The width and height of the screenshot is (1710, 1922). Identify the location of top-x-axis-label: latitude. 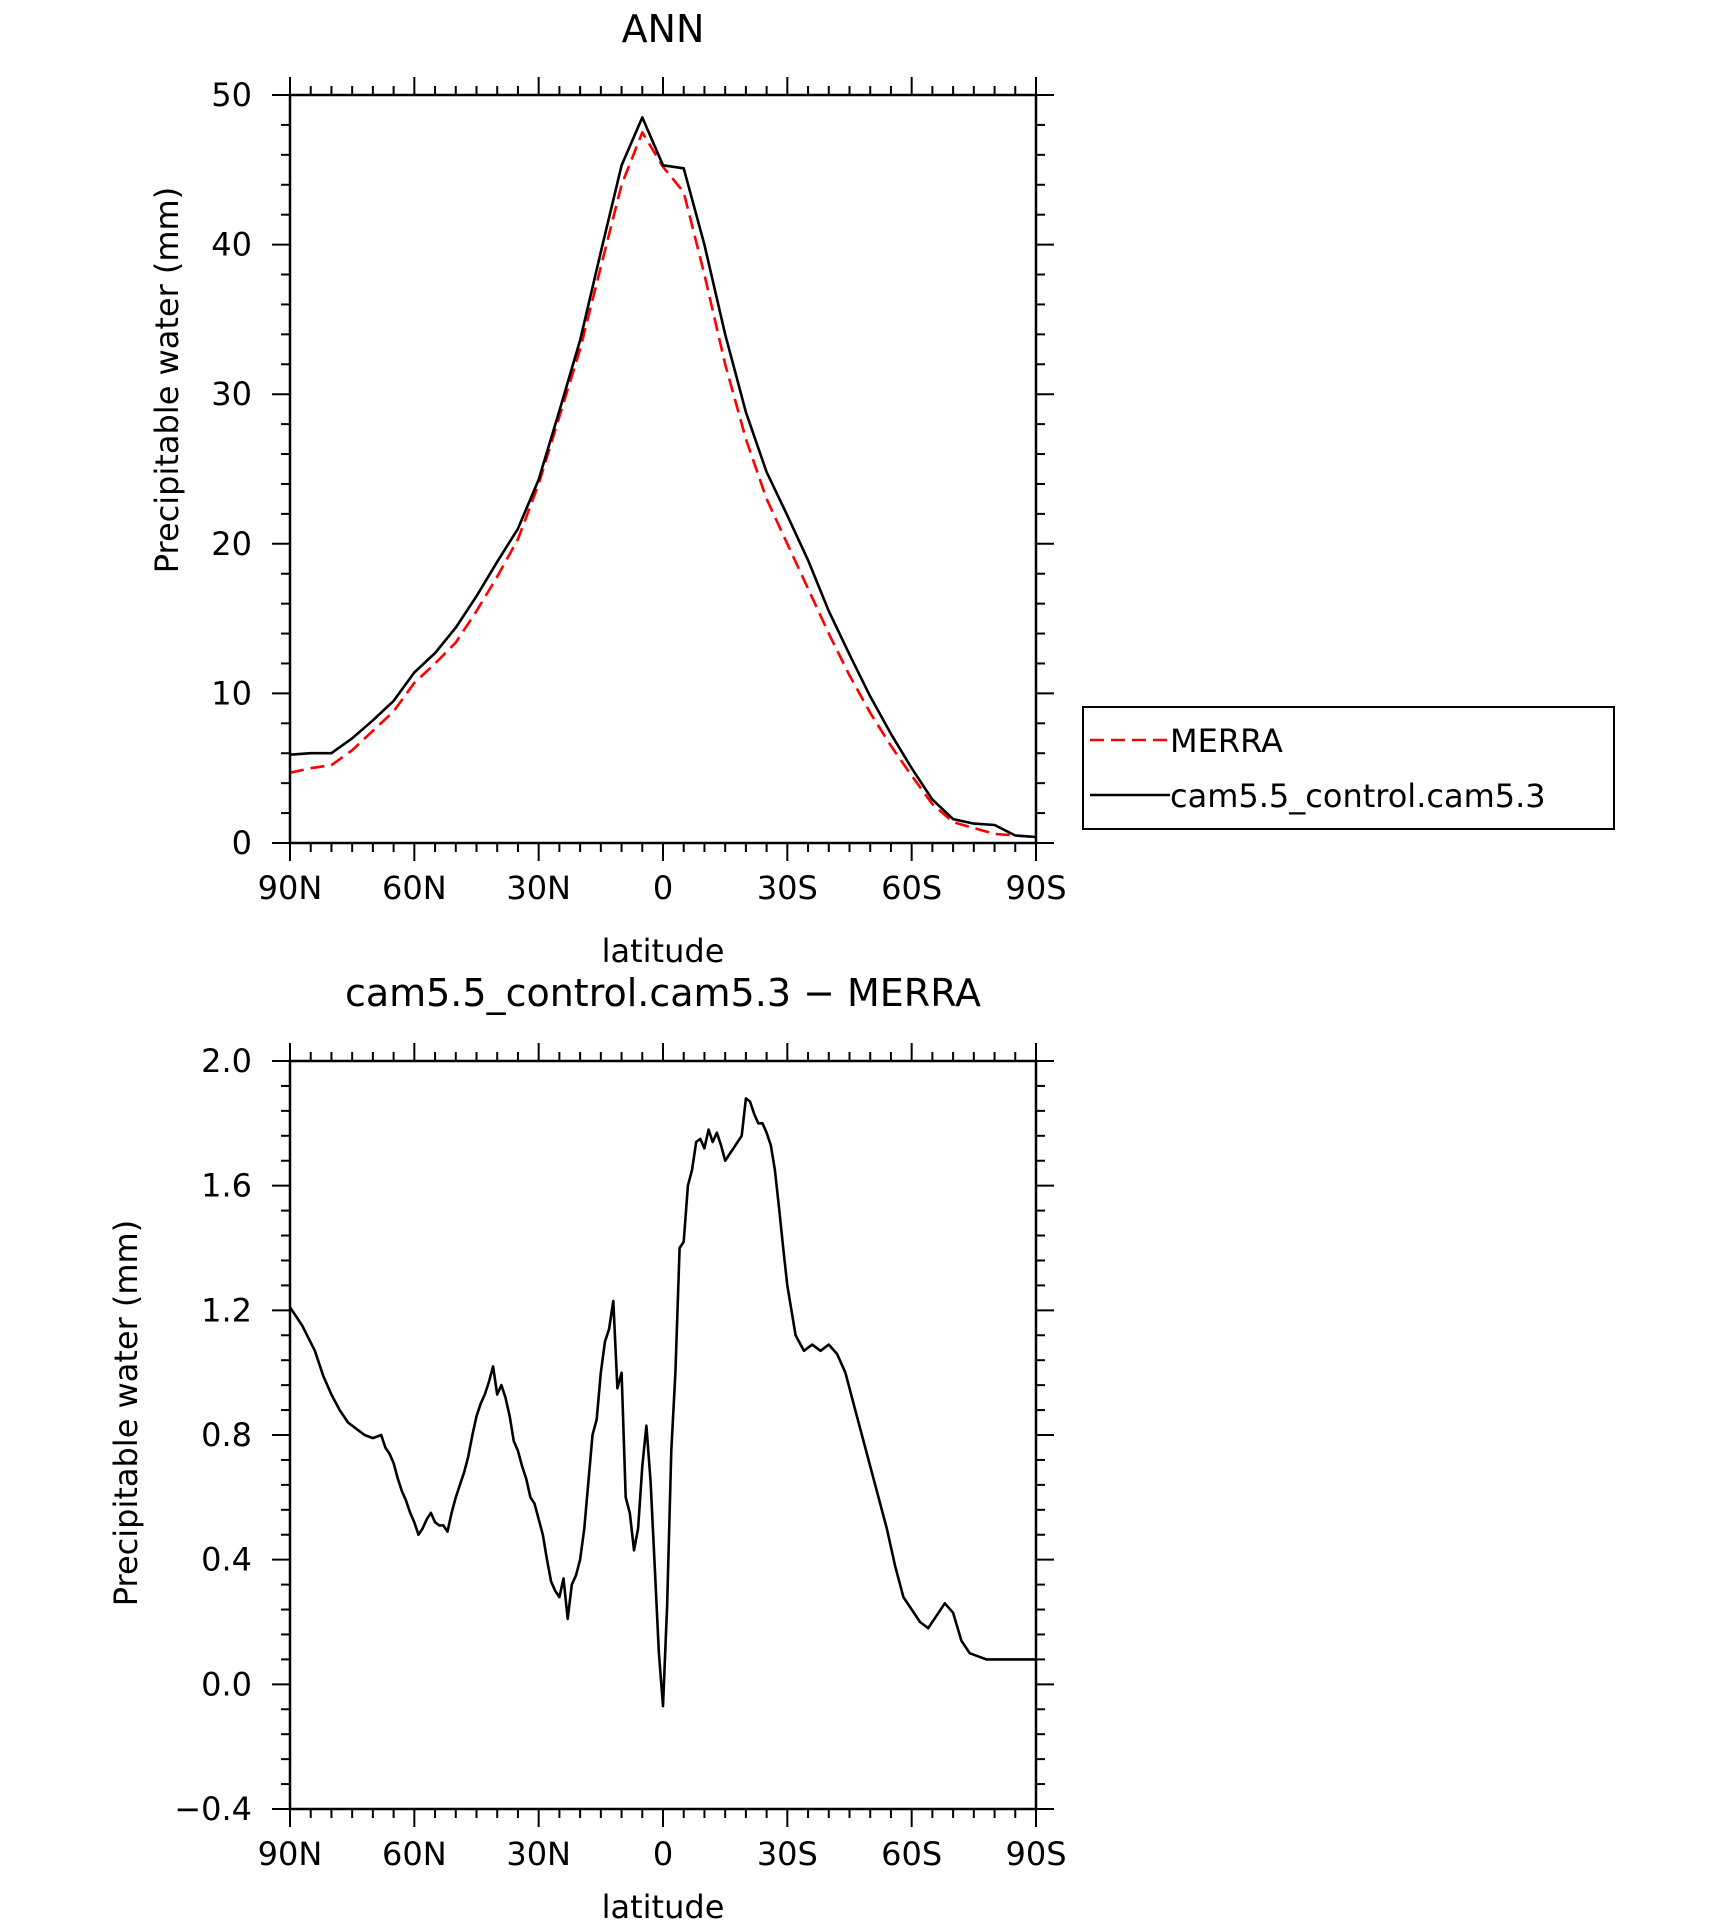
(663, 951).